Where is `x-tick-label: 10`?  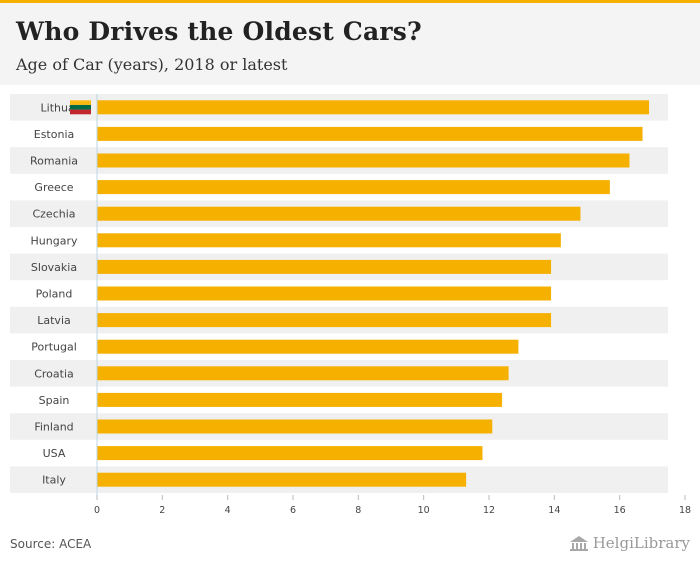
x-tick-label: 10 is located at coordinates (424, 510).